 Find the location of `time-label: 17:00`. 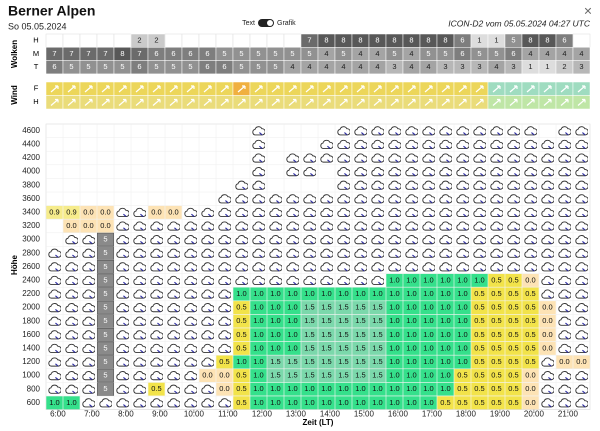

time-label: 17:00 is located at coordinates (432, 414).